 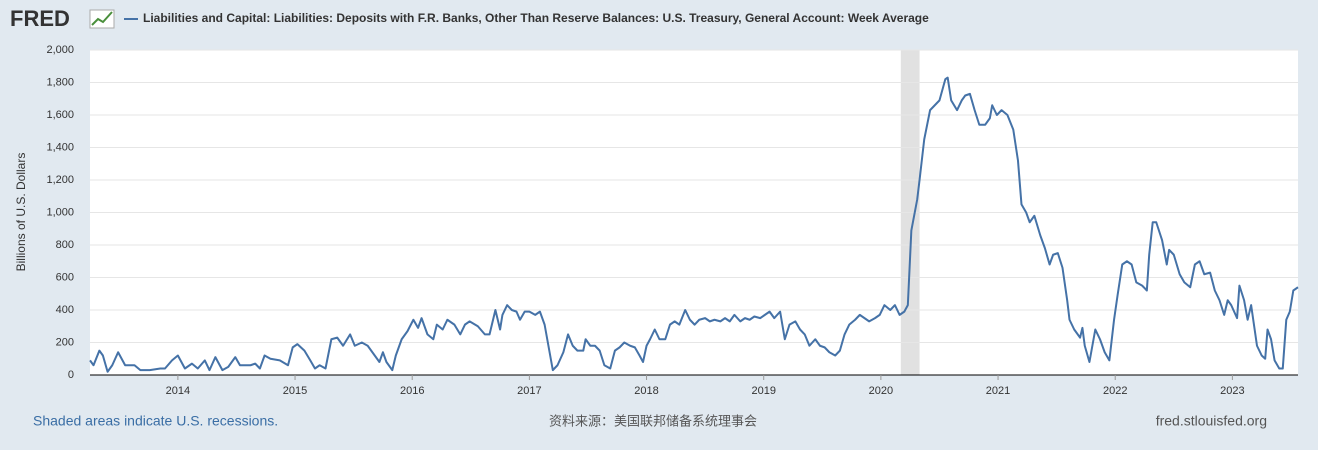 I want to click on x-tick-label: 2016, so click(x=412, y=391).